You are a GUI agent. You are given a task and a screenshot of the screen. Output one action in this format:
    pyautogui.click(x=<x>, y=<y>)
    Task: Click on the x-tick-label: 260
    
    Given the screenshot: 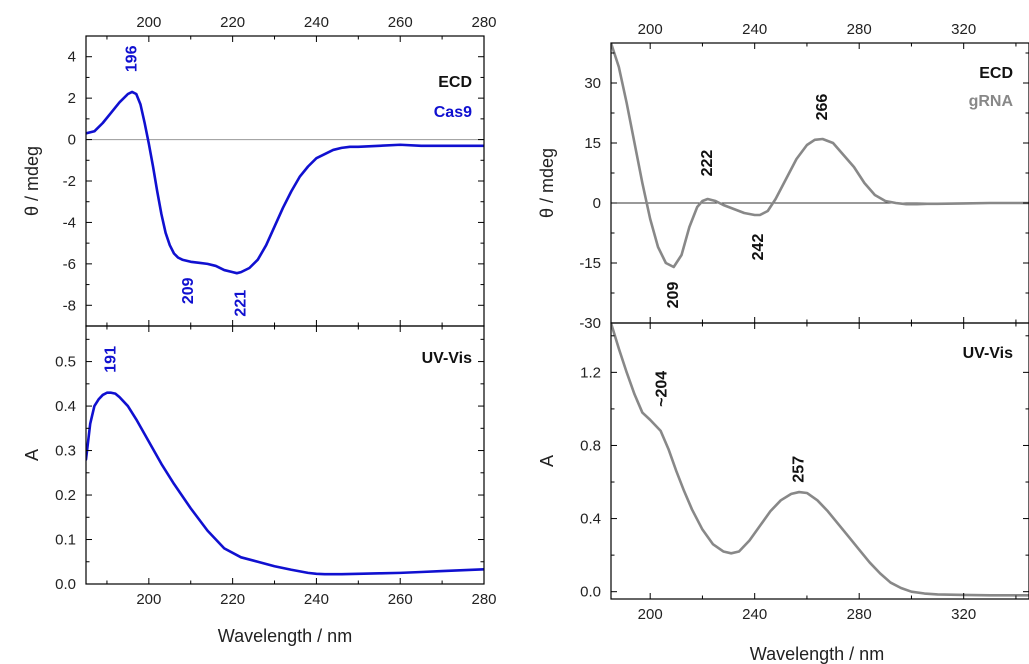 What is the action you would take?
    pyautogui.click(x=400, y=599)
    